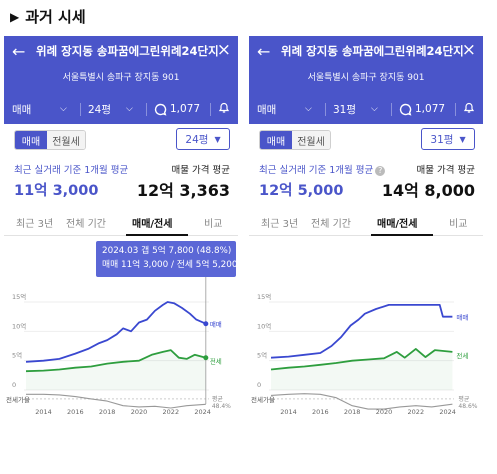 The image size is (497, 474). Describe the element at coordinates (366, 109) in the screenshot. I see `filter-bar: 매매 ⌵ 31평 ⌵ 1,077` at that location.